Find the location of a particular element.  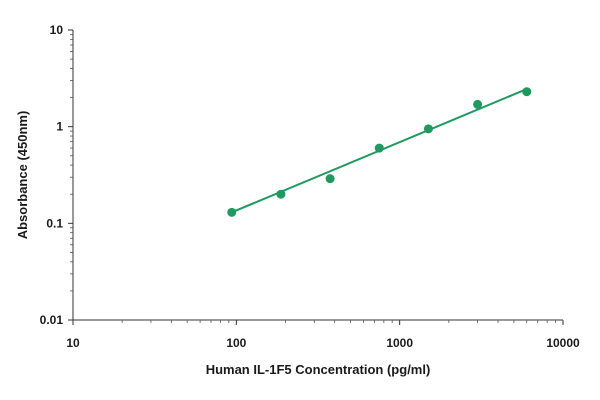

y-tick-label: 10 is located at coordinates (57, 30).